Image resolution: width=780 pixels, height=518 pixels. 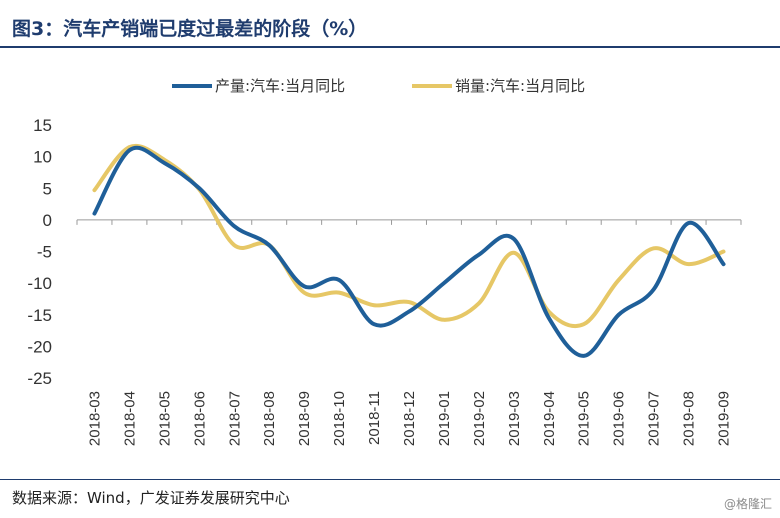 I want to click on x-tick-label: 2018-06, so click(x=199, y=418).